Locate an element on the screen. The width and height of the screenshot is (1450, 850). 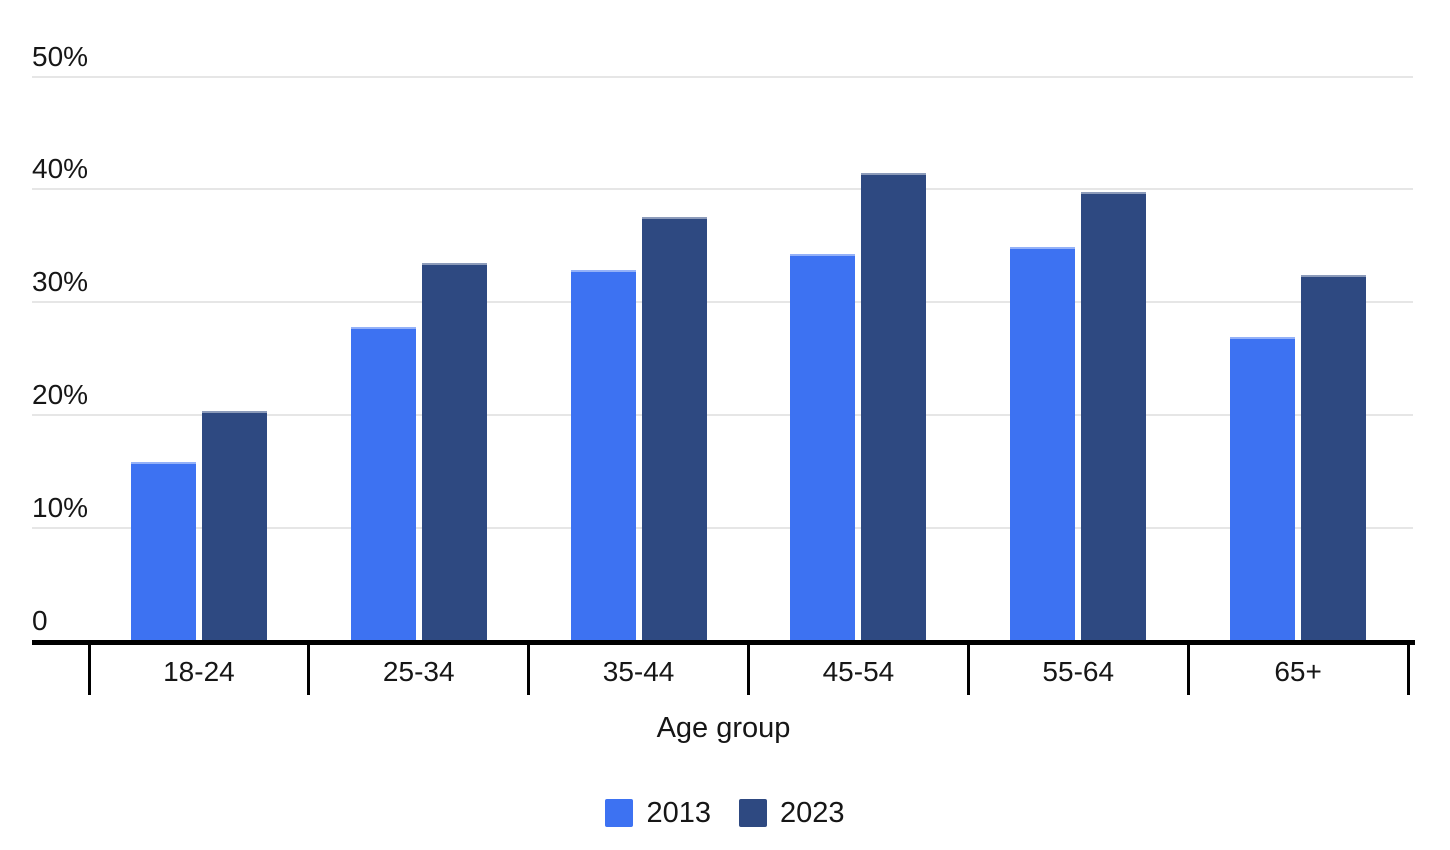
y-axis-label-40: 40% is located at coordinates (60, 169).